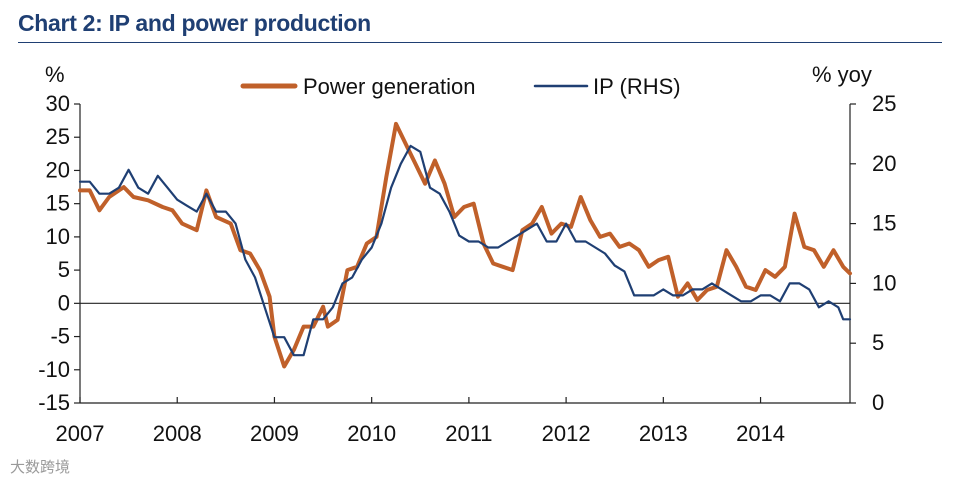  I want to click on right-axis-tick-label: 25, so click(884, 103).